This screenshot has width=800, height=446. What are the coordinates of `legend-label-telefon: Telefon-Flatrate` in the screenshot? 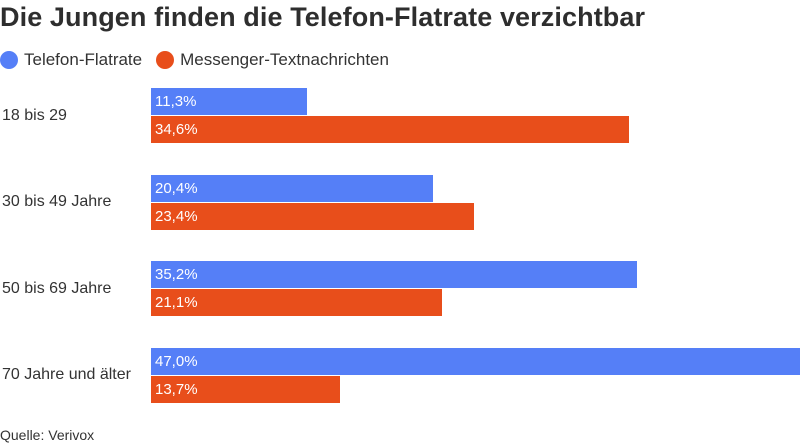 It's located at (83, 59).